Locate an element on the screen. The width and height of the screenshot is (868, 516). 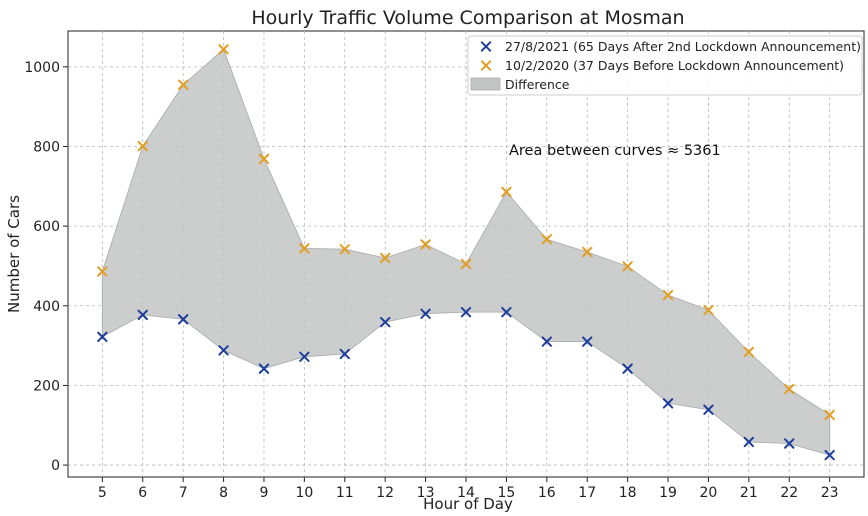
y-tick-label: 800 is located at coordinates (46, 147).